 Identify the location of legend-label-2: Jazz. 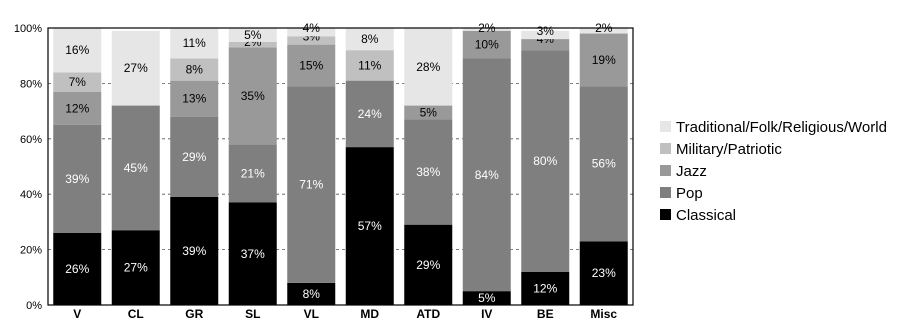
(691, 171).